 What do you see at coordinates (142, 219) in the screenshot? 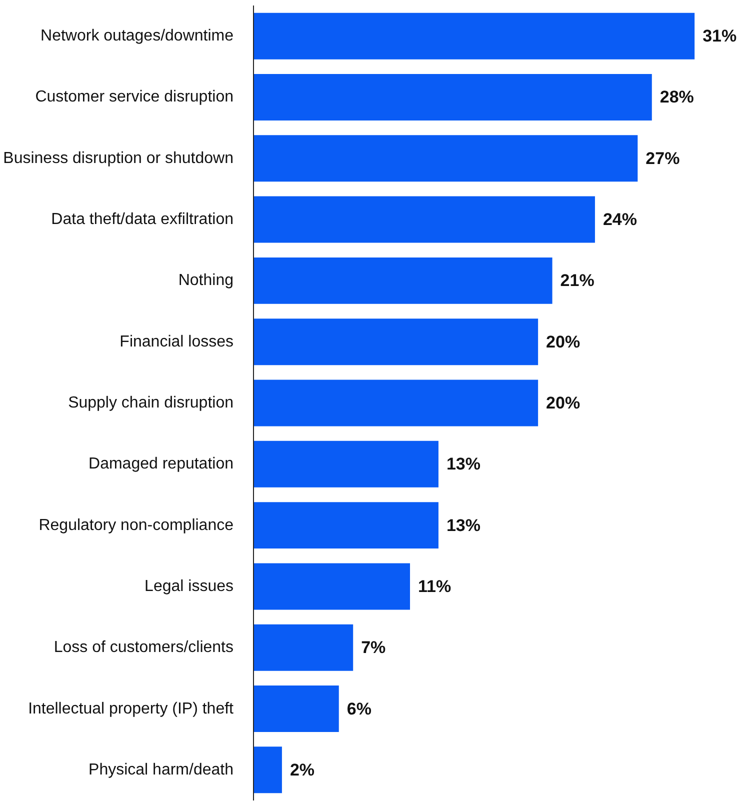
I see `y-tick-label: Data theft/data exfiltration` at bounding box center [142, 219].